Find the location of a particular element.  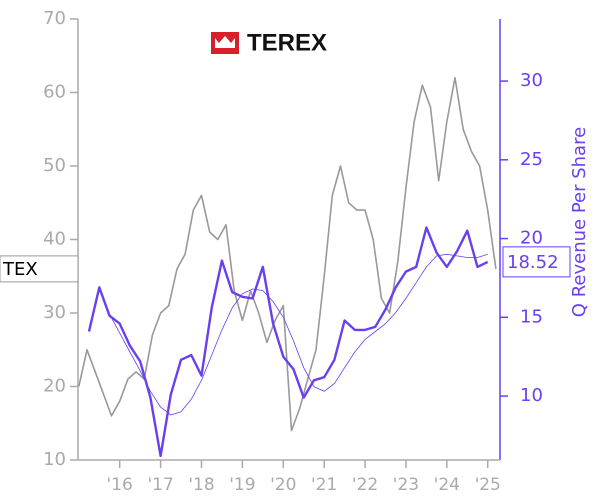

y-tick-label: 20 is located at coordinates (54, 386).